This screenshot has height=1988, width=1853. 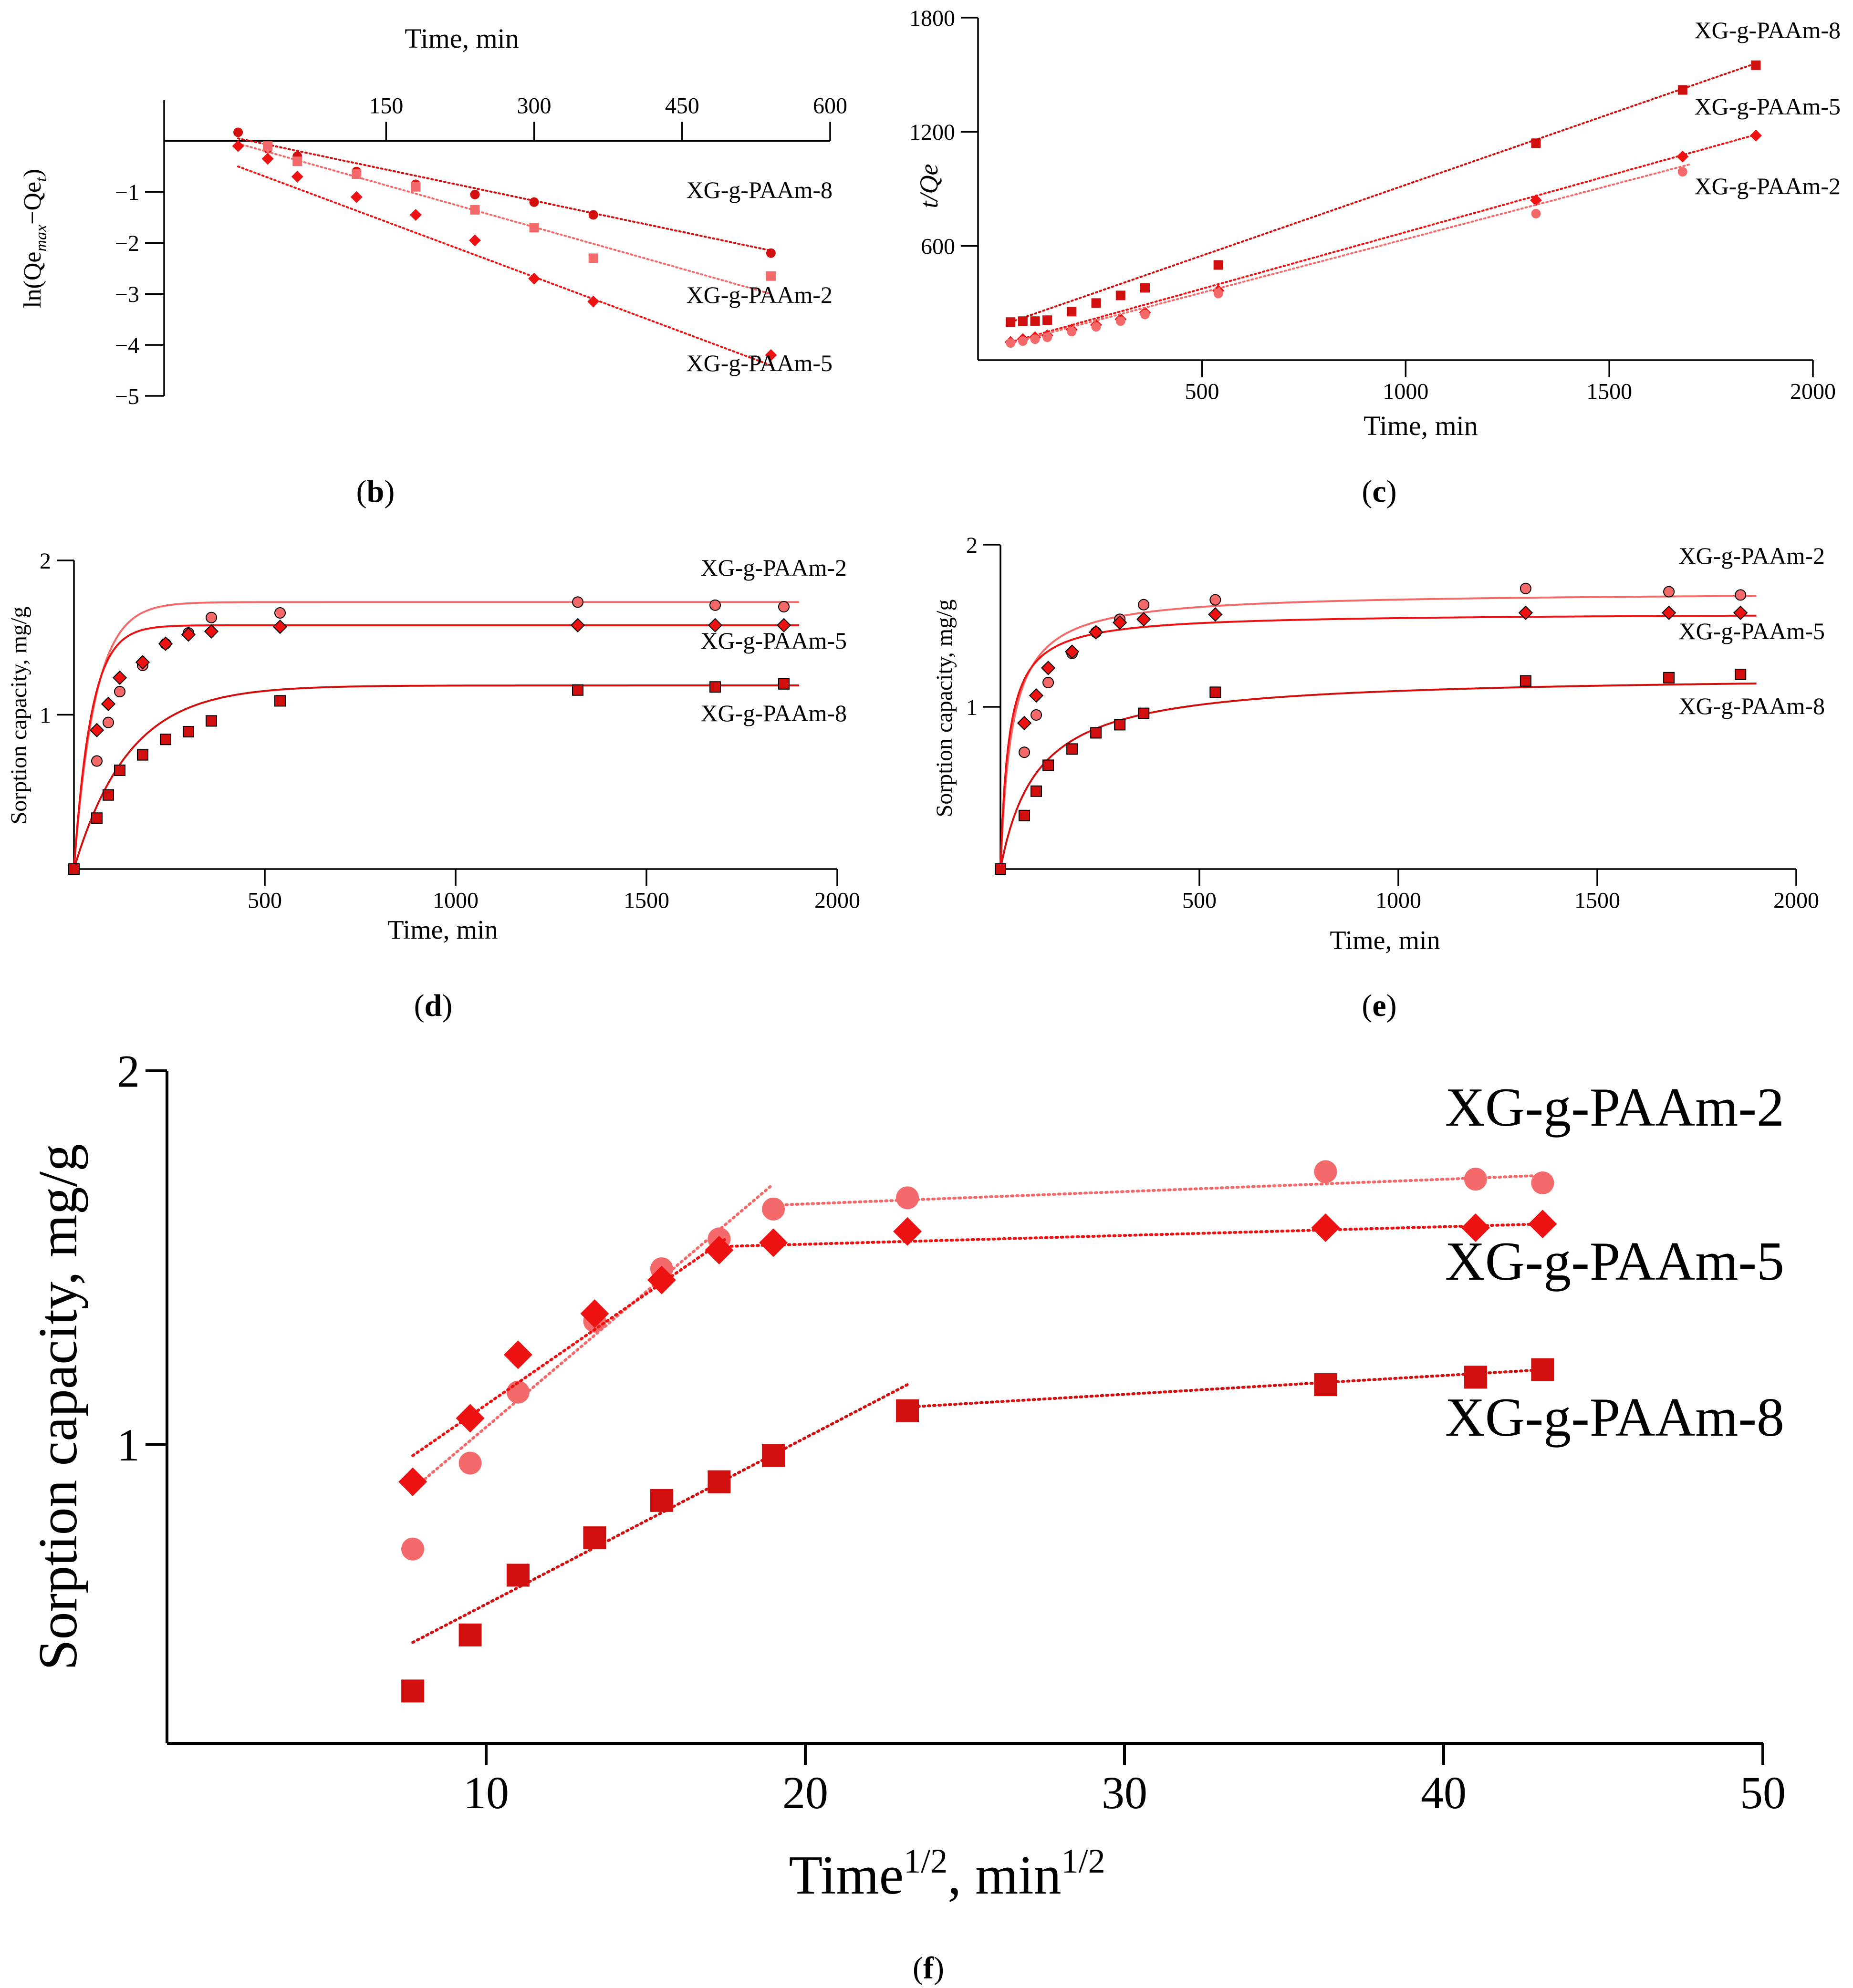 What do you see at coordinates (34, 239) in the screenshot?
I see `b-y-axis-label: ln(Qemax−Qet)` at bounding box center [34, 239].